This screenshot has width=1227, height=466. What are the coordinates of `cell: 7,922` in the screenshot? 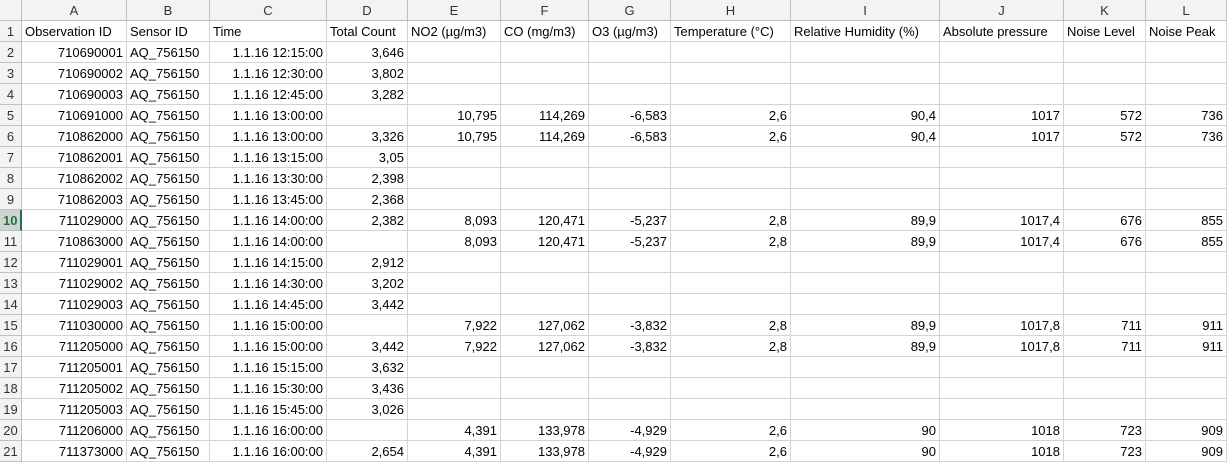 It's located at (454, 325).